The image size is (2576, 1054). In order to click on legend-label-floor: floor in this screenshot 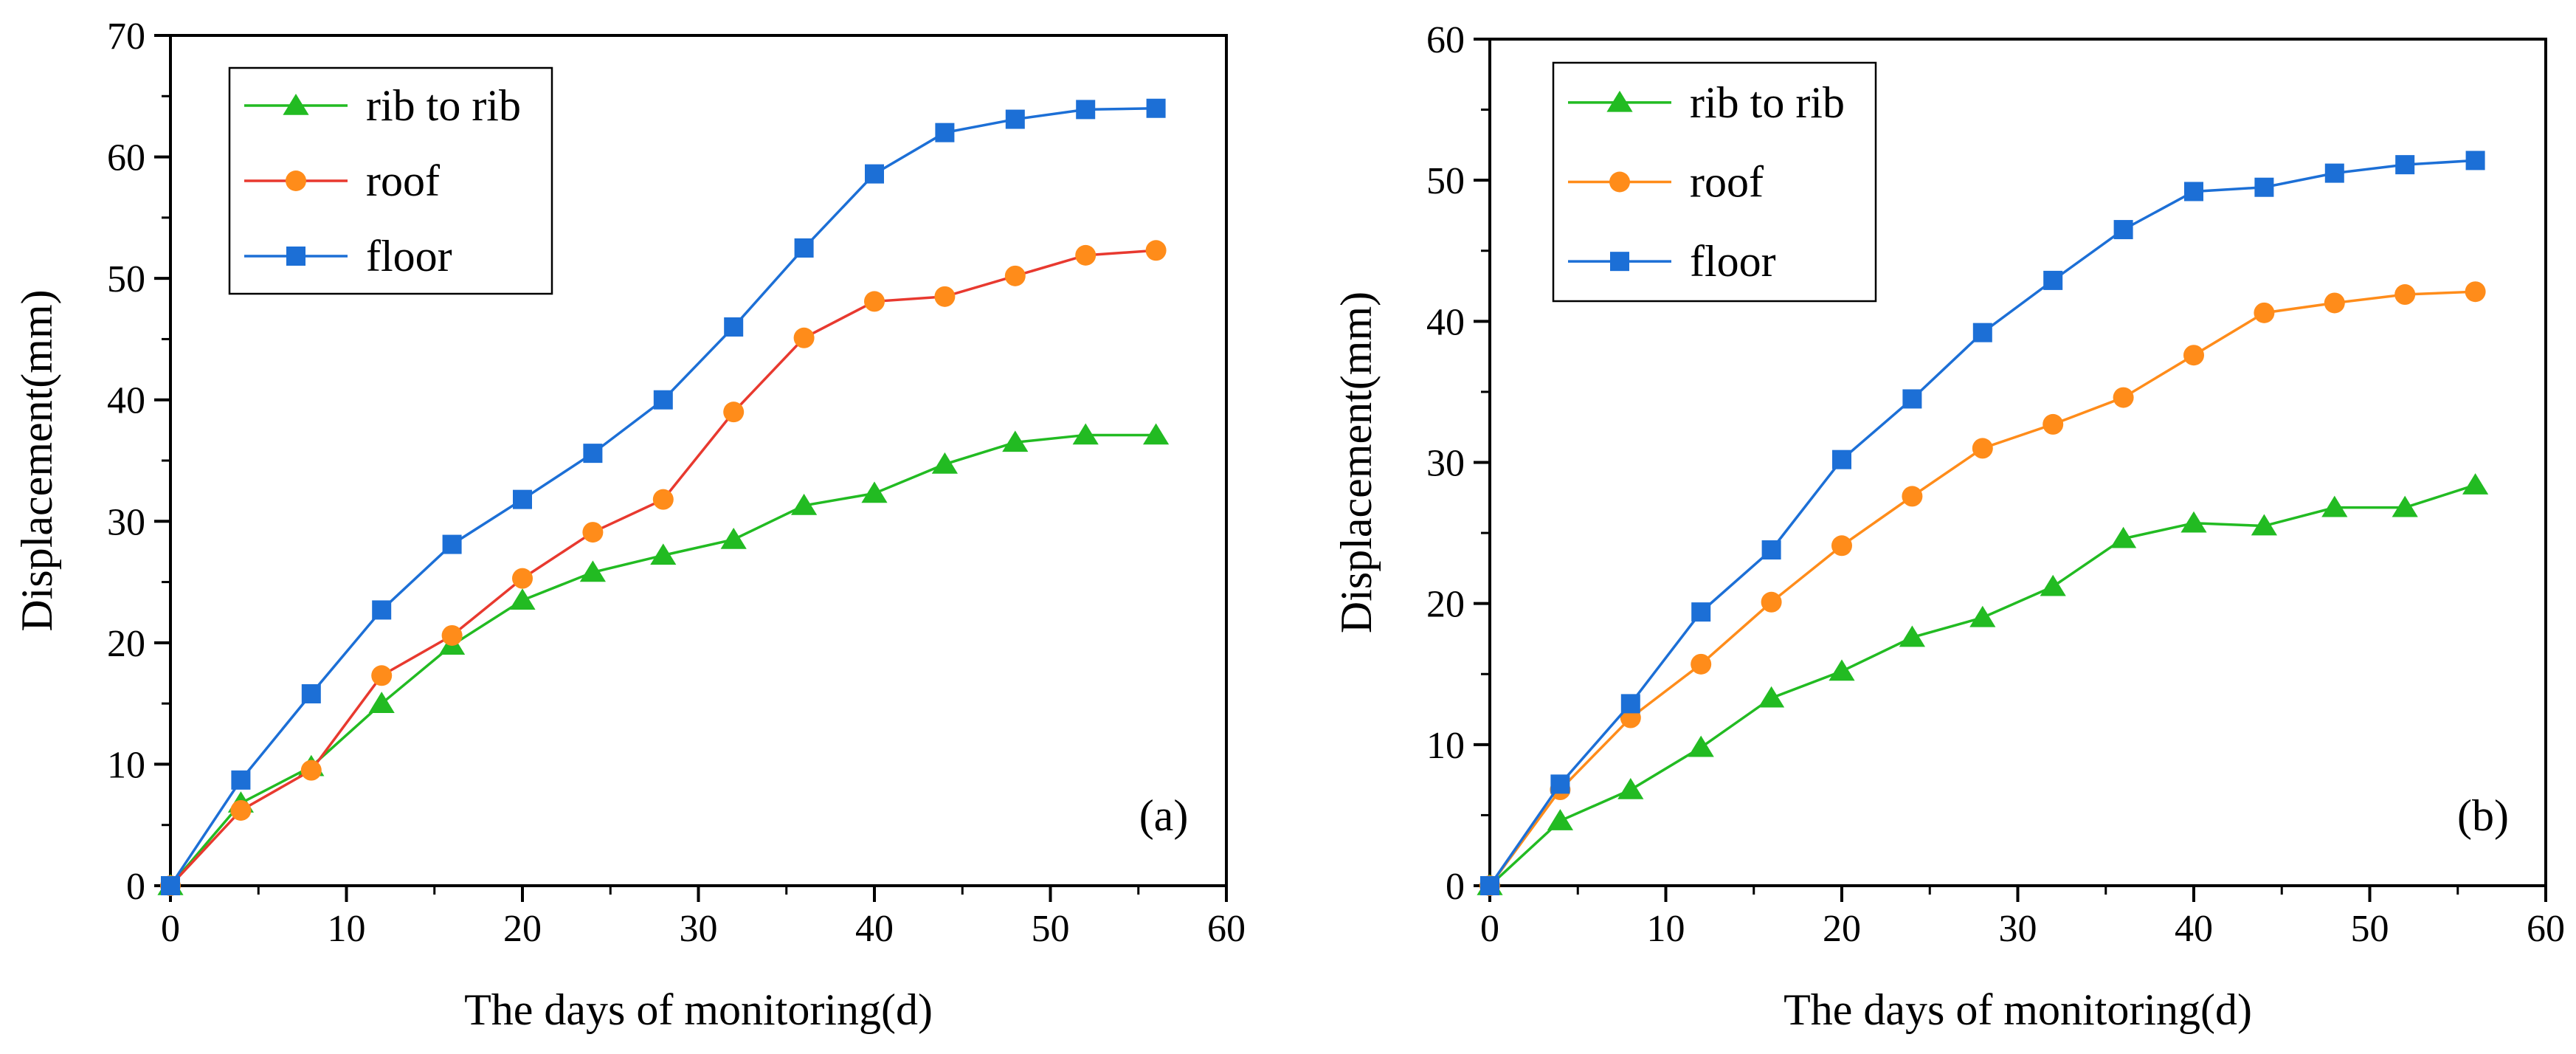, I will do `click(409, 256)`.